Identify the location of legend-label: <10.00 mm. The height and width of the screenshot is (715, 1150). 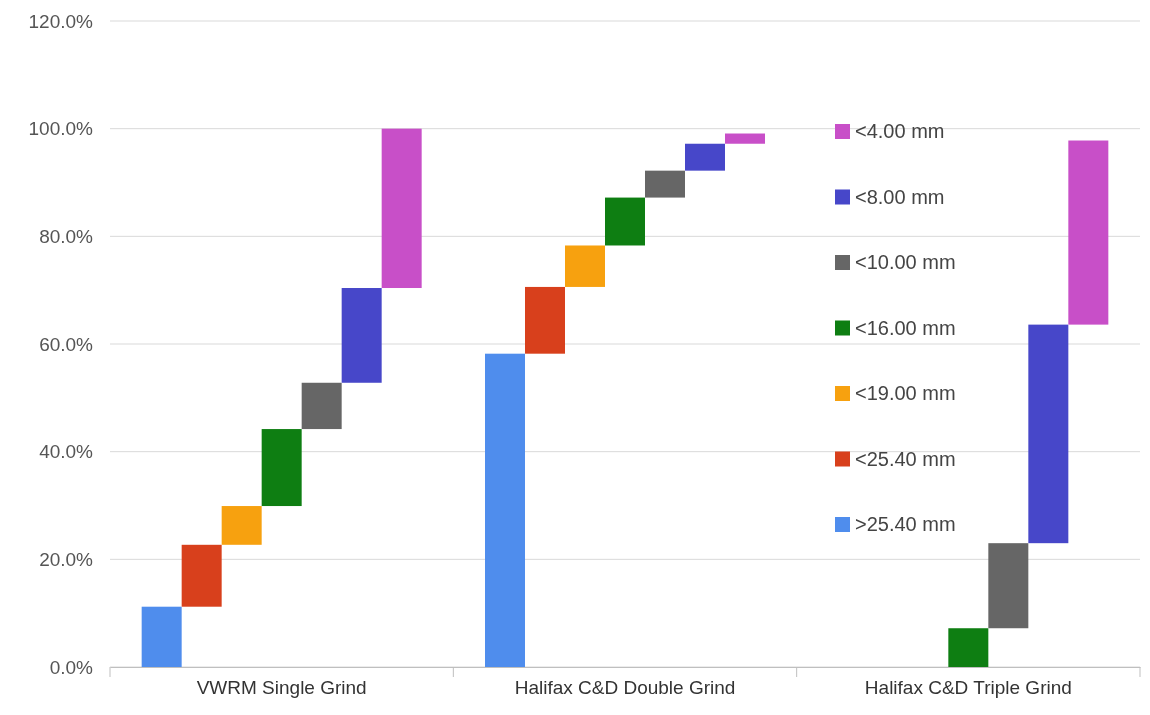
(905, 262).